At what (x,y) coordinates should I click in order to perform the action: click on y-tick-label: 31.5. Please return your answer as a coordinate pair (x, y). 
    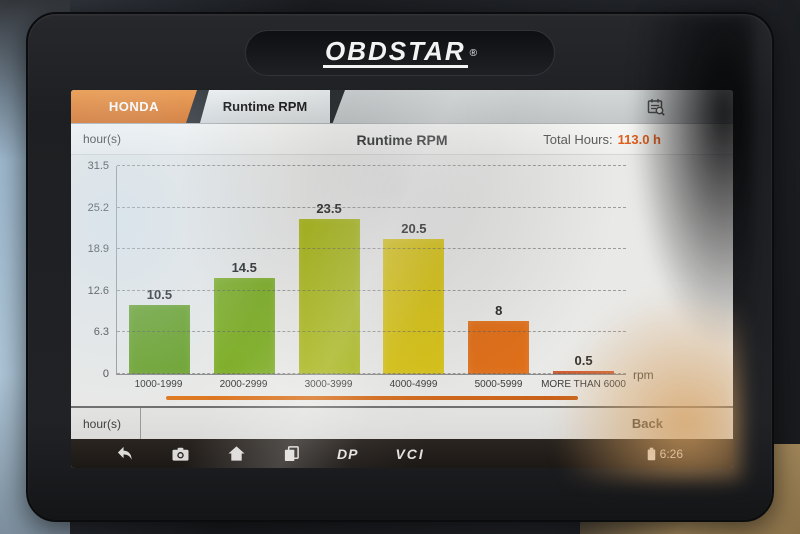
    Looking at the image, I should click on (98, 166).